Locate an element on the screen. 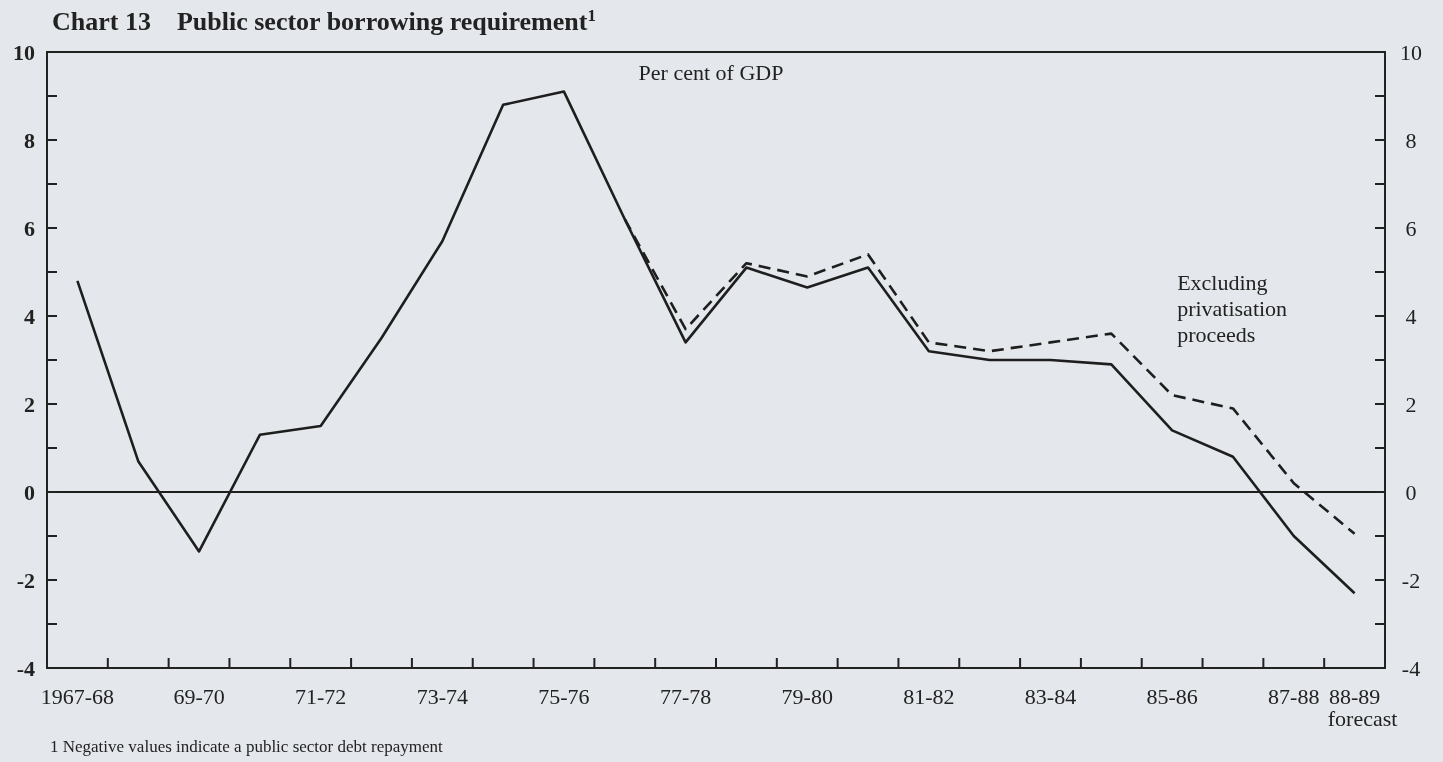 The width and height of the screenshot is (1443, 762). y-tick-label: 8 is located at coordinates (29, 140).